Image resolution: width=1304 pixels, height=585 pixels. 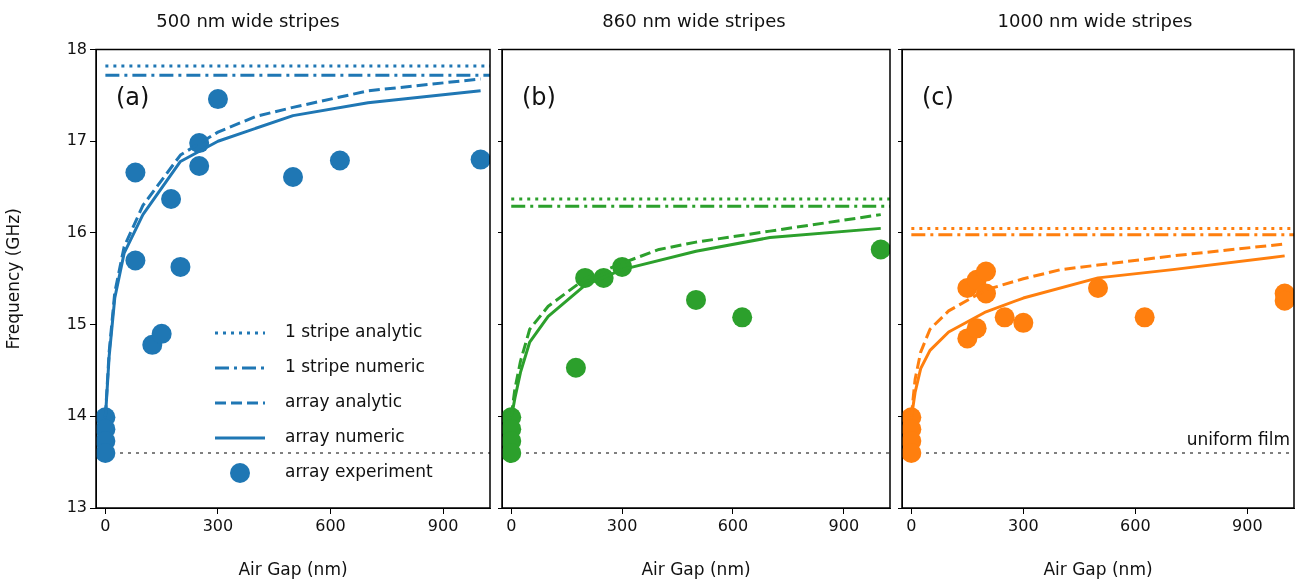 What do you see at coordinates (354, 331) in the screenshot?
I see `legend-label: 1 stripe analytic` at bounding box center [354, 331].